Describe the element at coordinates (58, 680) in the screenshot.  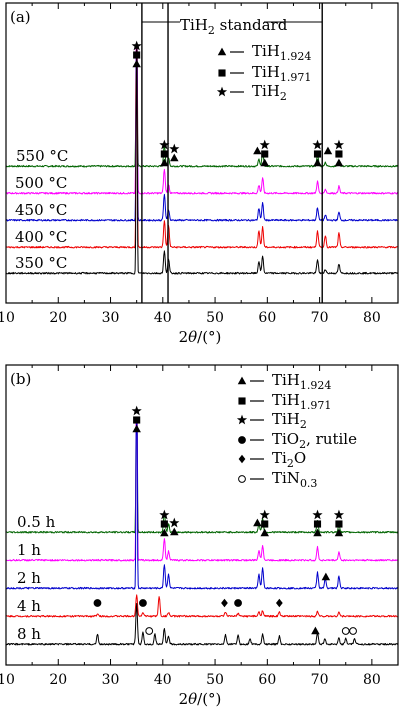
I see `x-tick-label: 20` at that location.